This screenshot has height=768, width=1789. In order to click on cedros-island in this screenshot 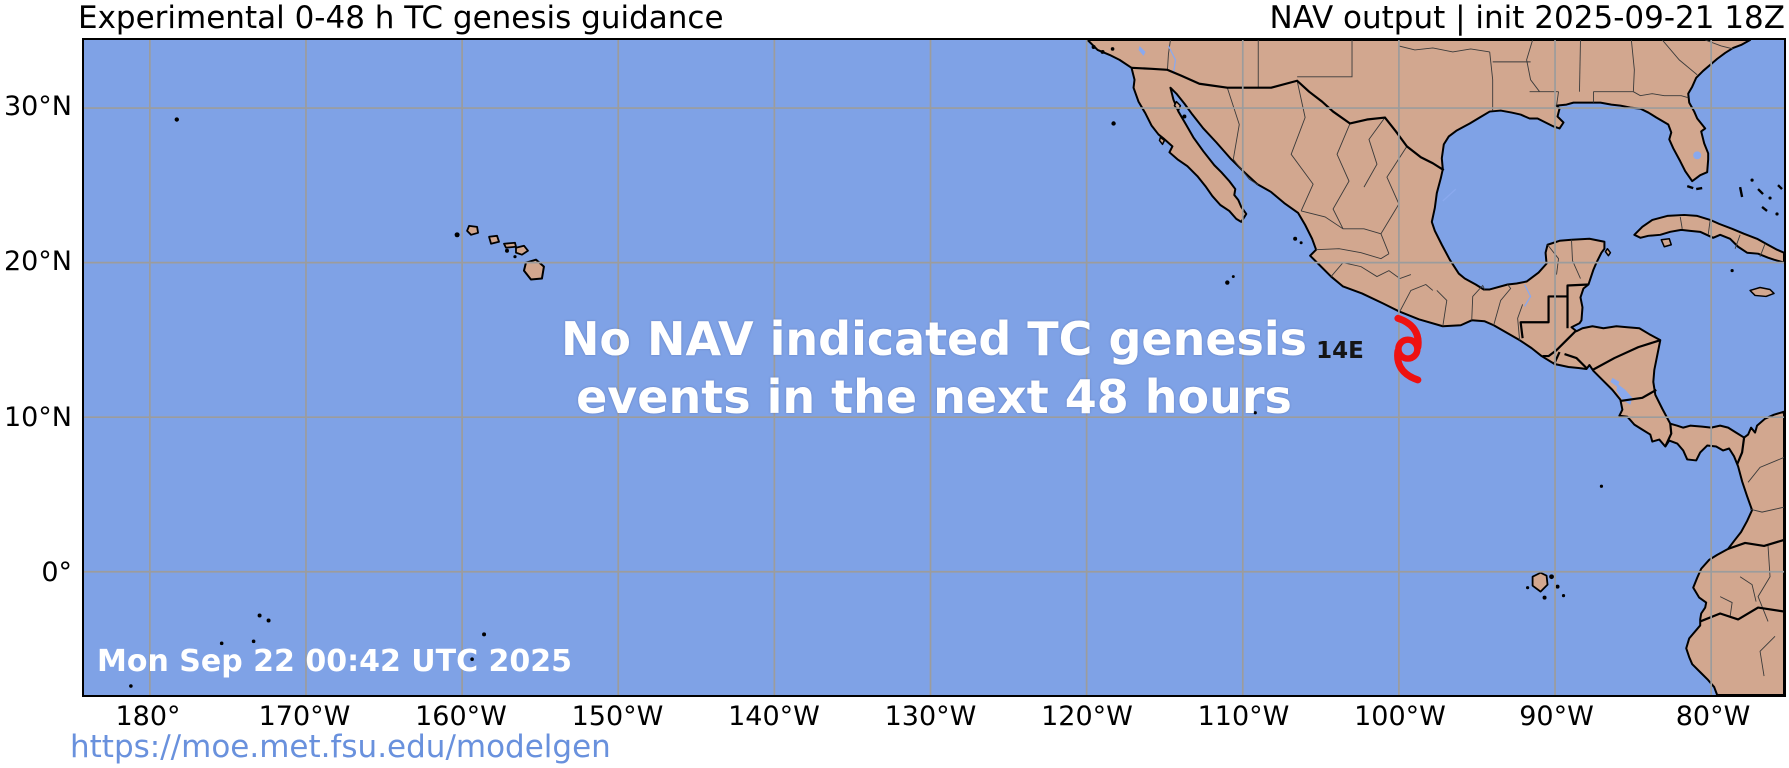, I will do `click(1162, 141)`.